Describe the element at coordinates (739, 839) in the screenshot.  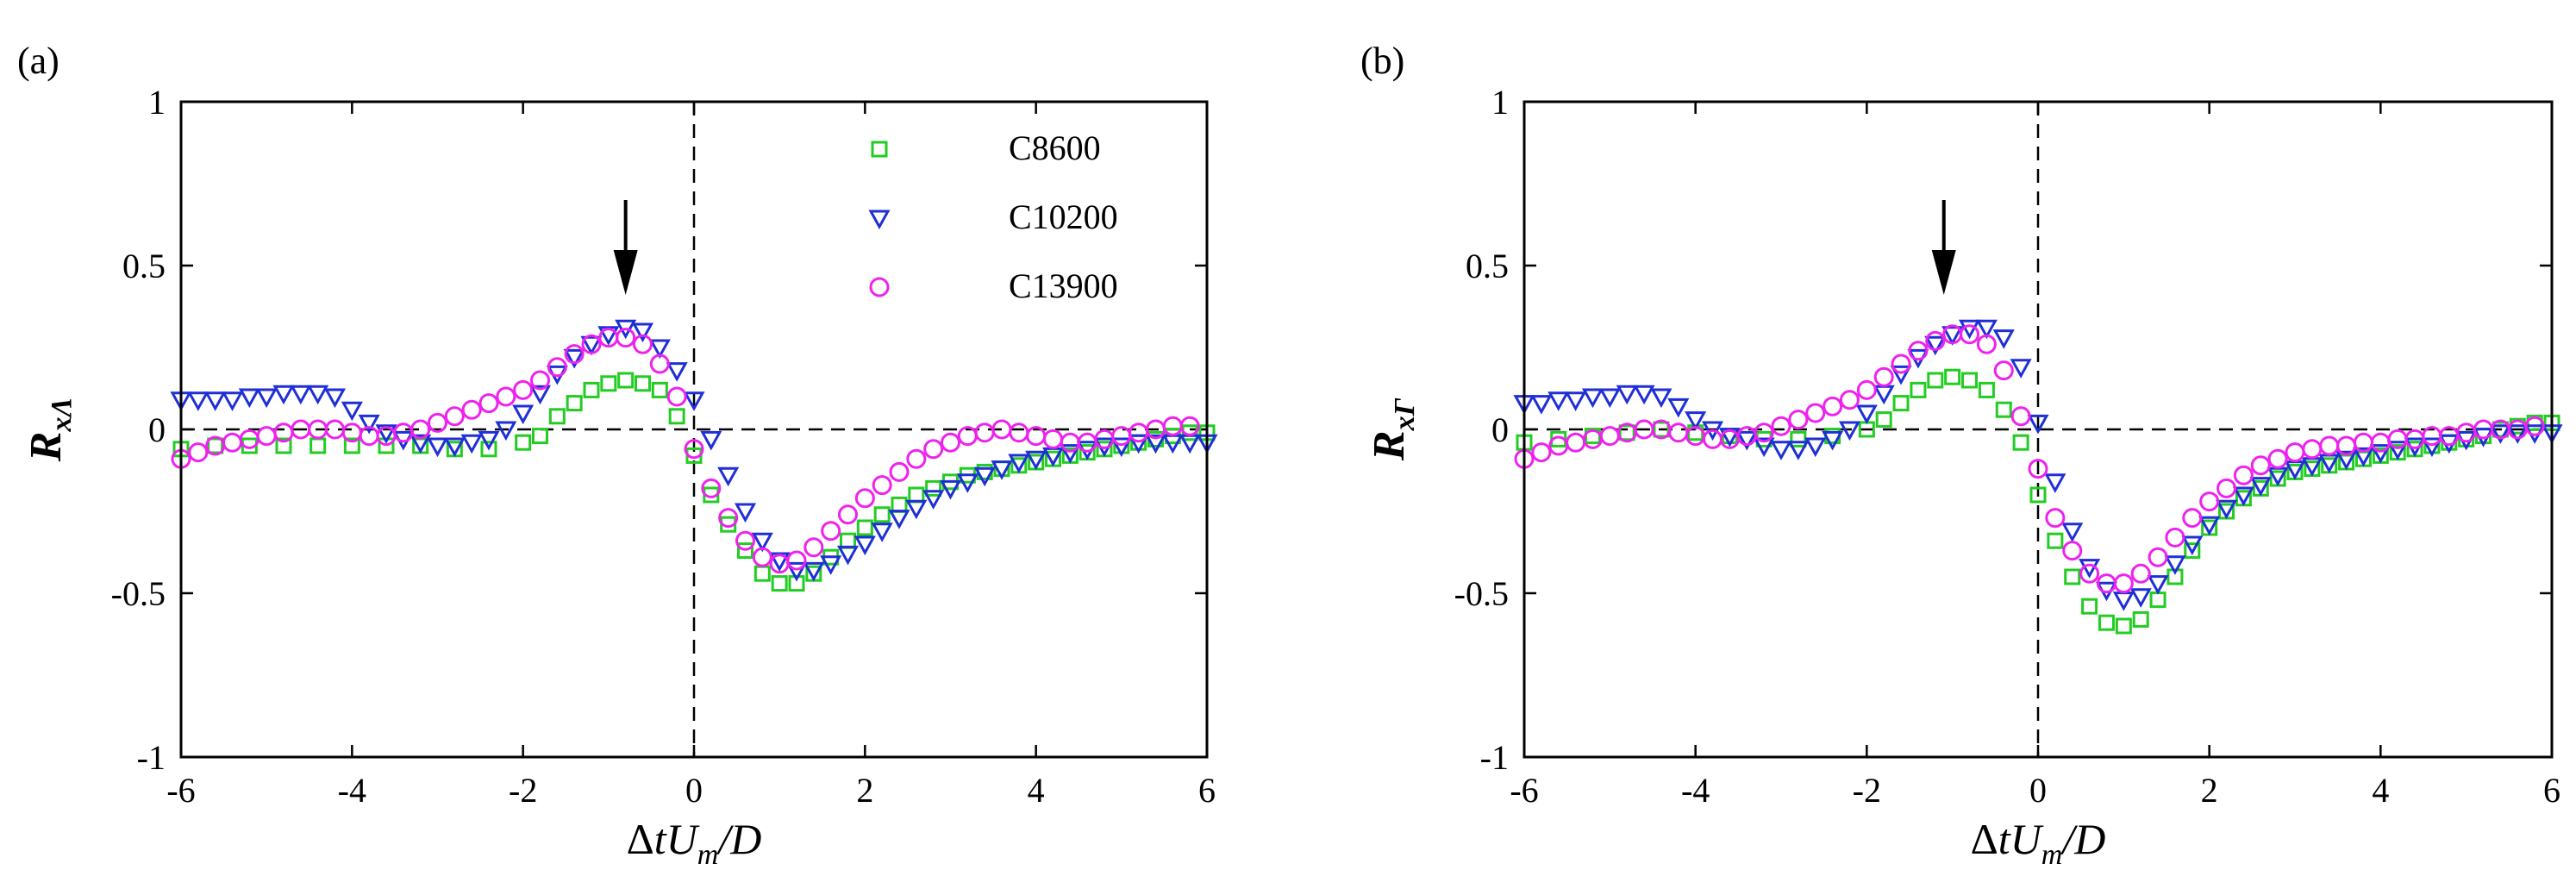
I see `x-label-rest: /D` at that location.